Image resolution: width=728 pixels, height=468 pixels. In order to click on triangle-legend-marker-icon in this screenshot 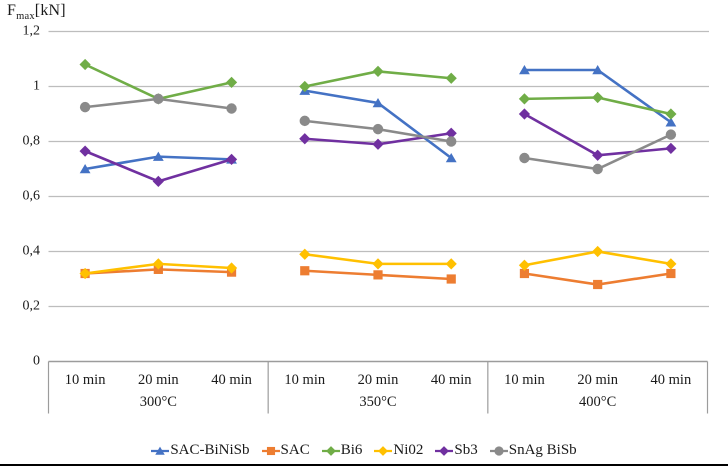, I will do `click(160, 450)`.